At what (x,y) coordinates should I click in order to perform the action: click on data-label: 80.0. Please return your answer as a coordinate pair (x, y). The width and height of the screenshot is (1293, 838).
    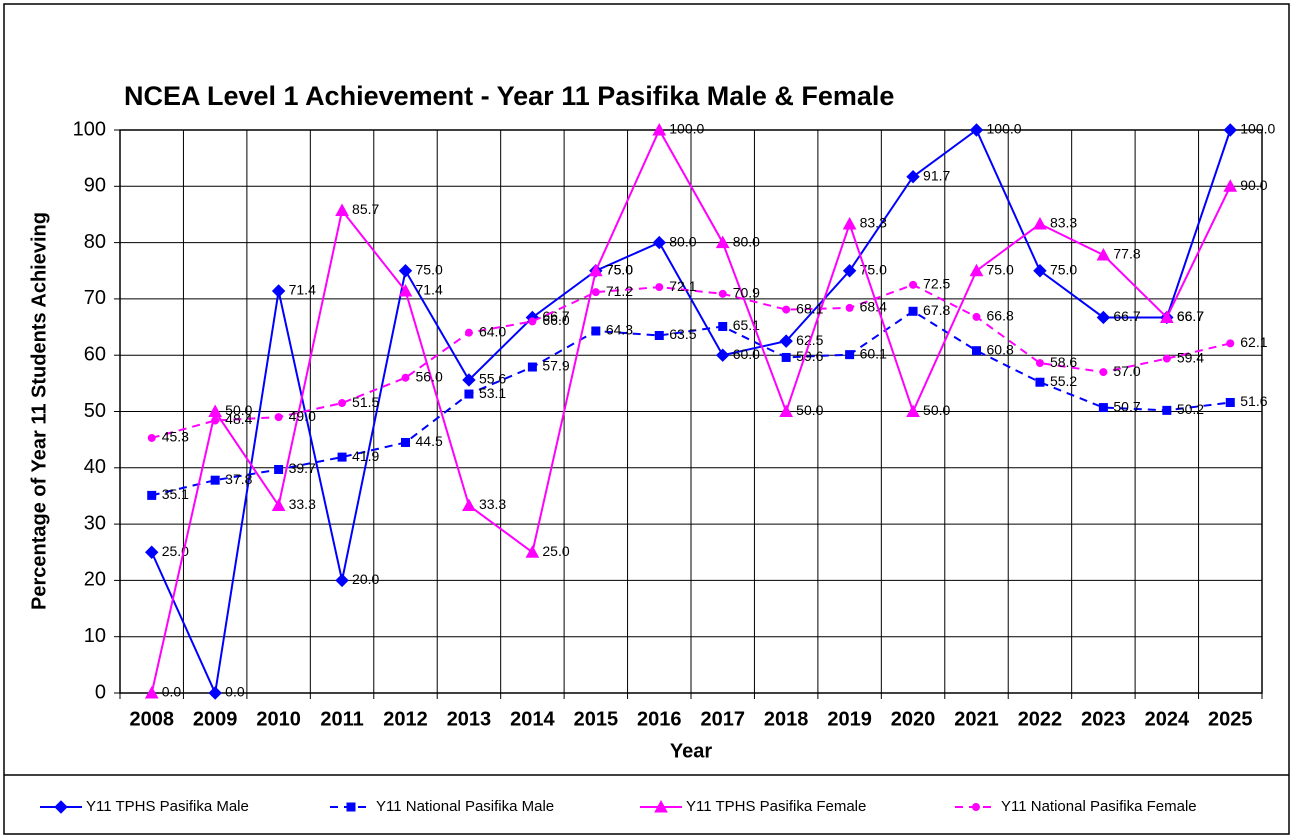
    Looking at the image, I should click on (746, 241).